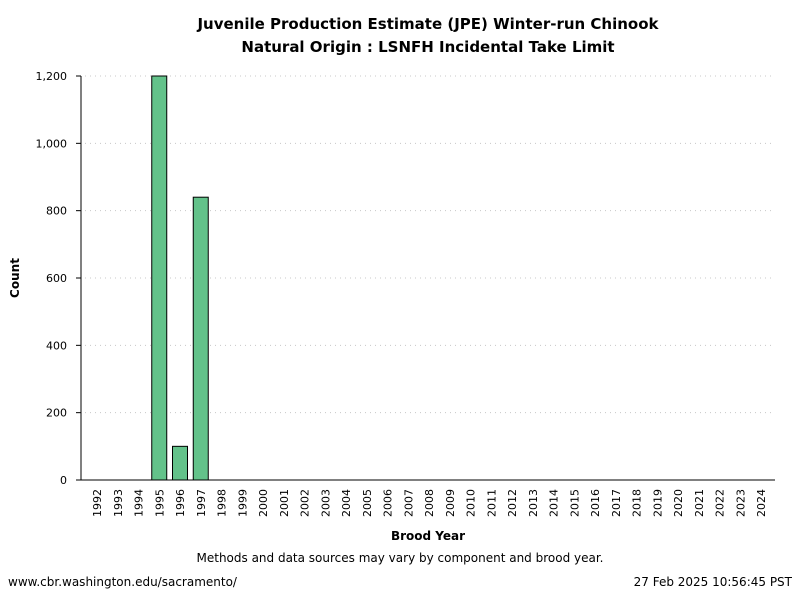 This screenshot has width=800, height=604. Describe the element at coordinates (305, 503) in the screenshot. I see `x-tick-label: 2002` at that location.